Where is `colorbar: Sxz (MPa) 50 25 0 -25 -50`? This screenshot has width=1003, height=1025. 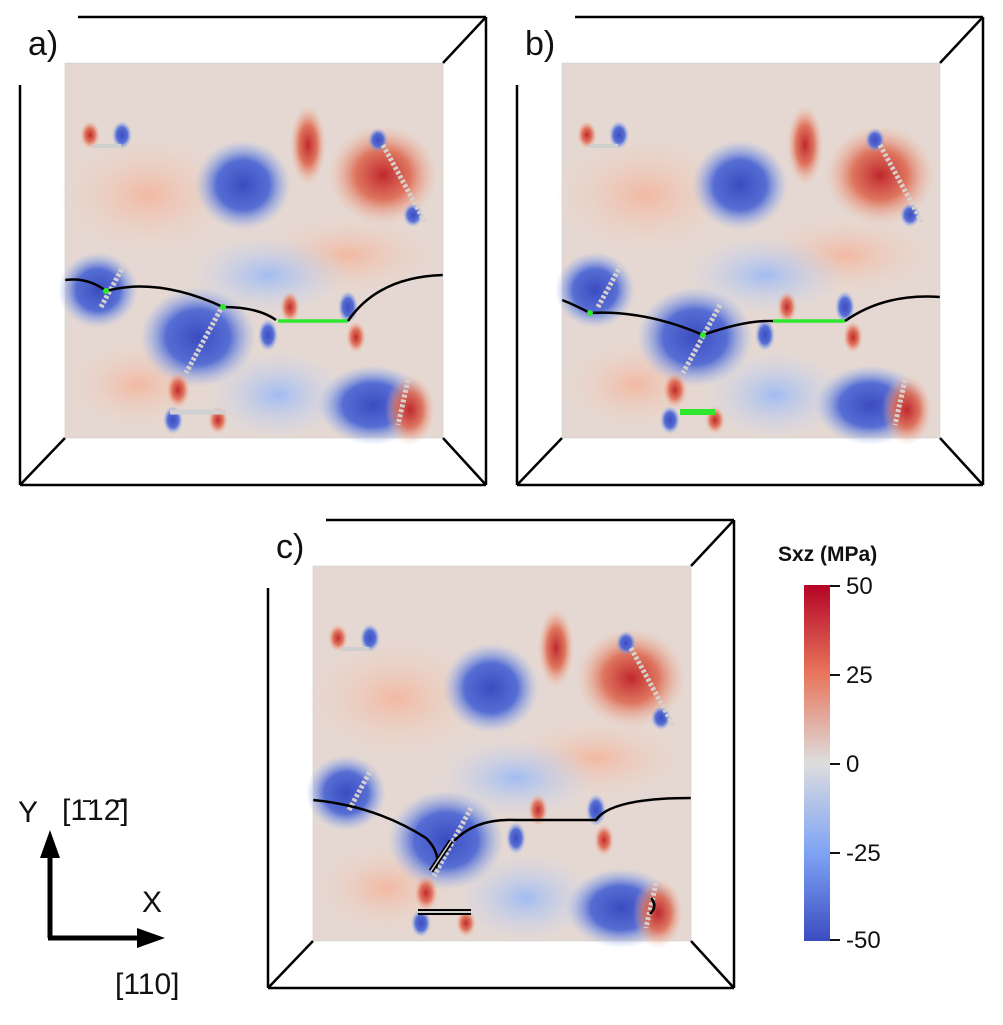 colorbar: Sxz (MPa) 50 25 0 -25 -50 is located at coordinates (845, 745).